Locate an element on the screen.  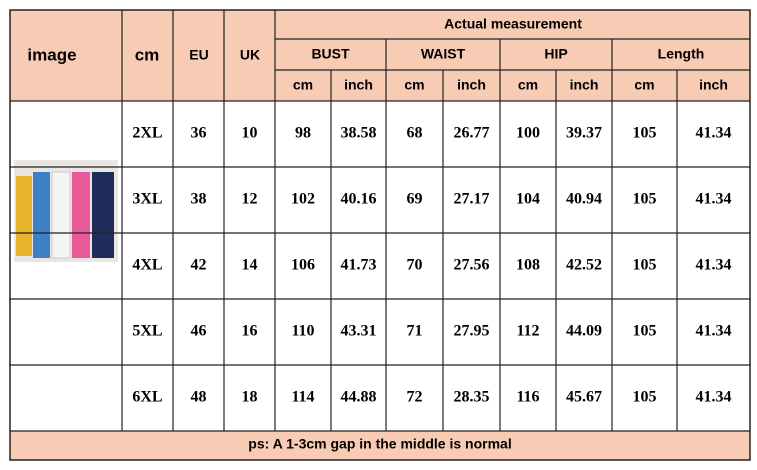
table-cell: 102 is located at coordinates (303, 199).